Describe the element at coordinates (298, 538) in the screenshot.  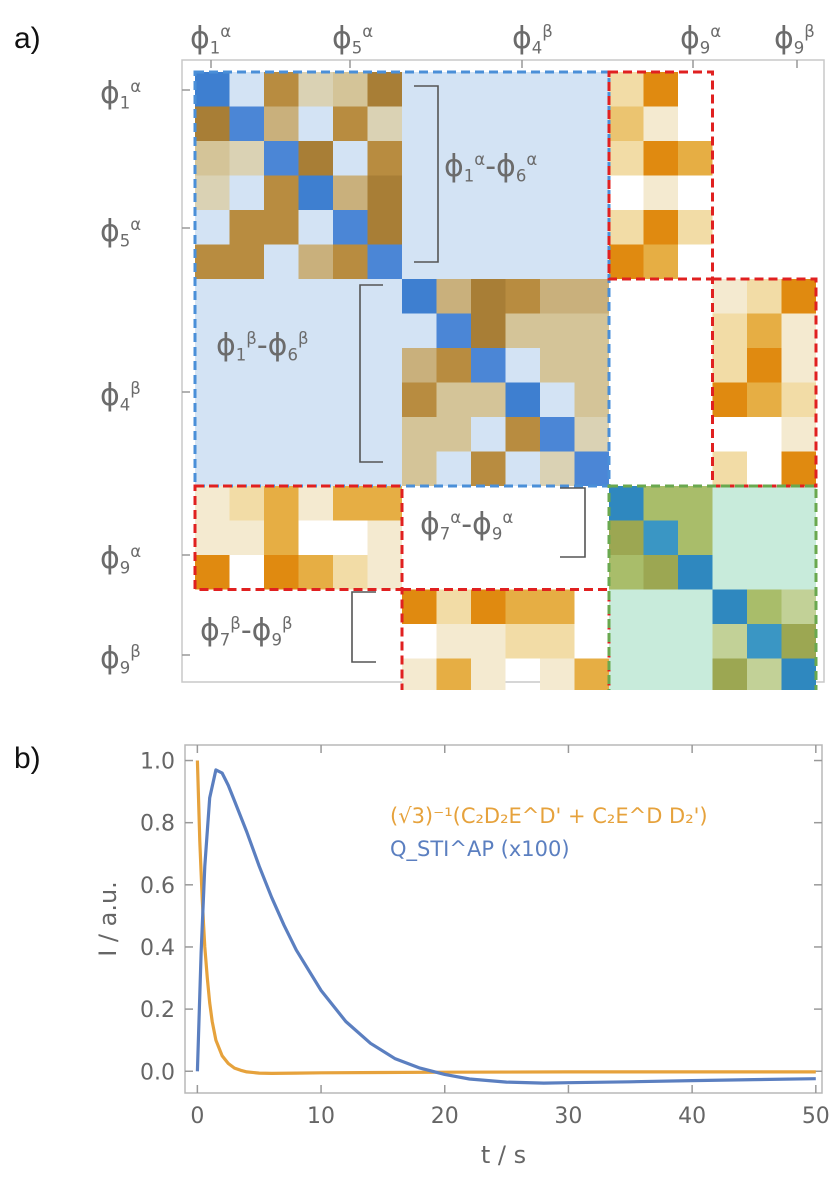
I see `matrix-block-orange` at that location.